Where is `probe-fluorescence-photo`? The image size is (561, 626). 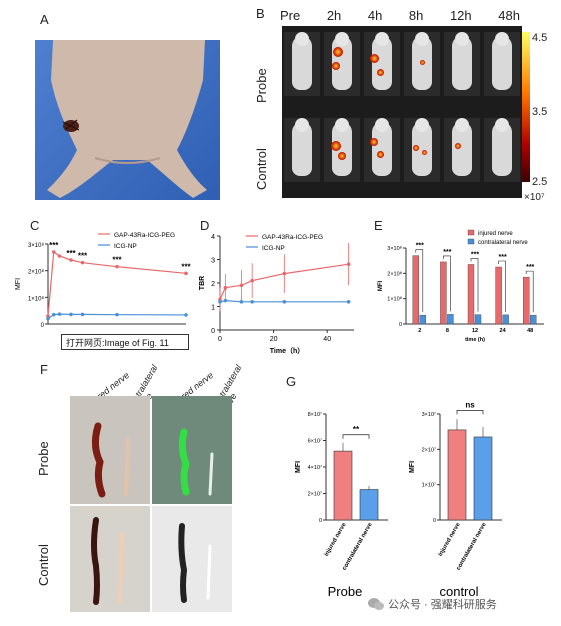
probe-fluorescence-photo is located at coordinates (192, 450).